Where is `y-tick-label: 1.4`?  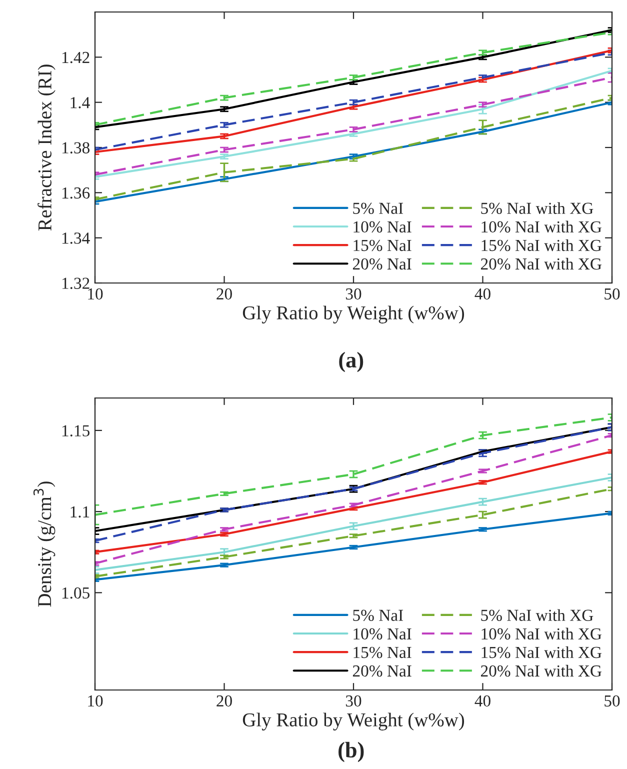
y-tick-label: 1.4 is located at coordinates (80, 102).